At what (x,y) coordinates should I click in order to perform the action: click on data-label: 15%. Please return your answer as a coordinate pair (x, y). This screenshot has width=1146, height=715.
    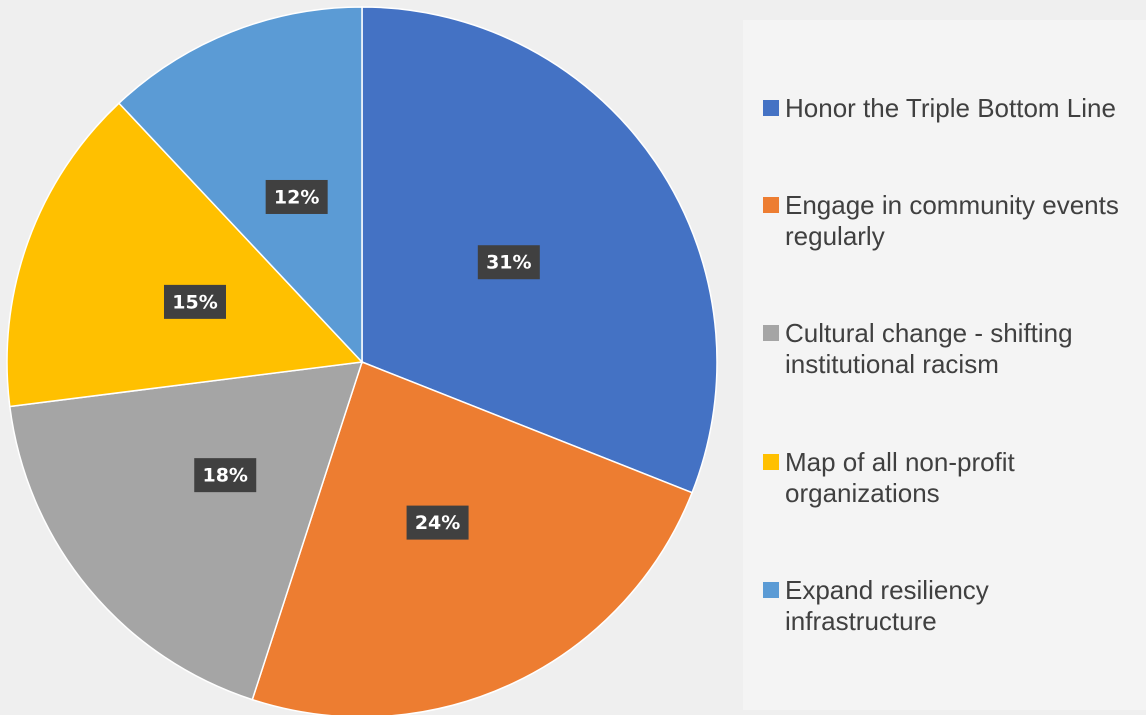
    Looking at the image, I should click on (194, 302).